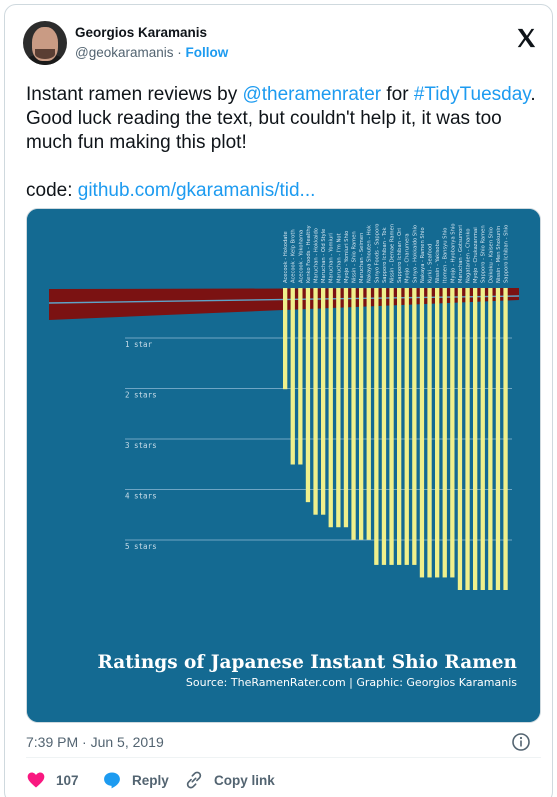 This screenshot has height=797, width=557. What do you see at coordinates (397, 94) in the screenshot?
I see `tweet-text-segment: for` at bounding box center [397, 94].